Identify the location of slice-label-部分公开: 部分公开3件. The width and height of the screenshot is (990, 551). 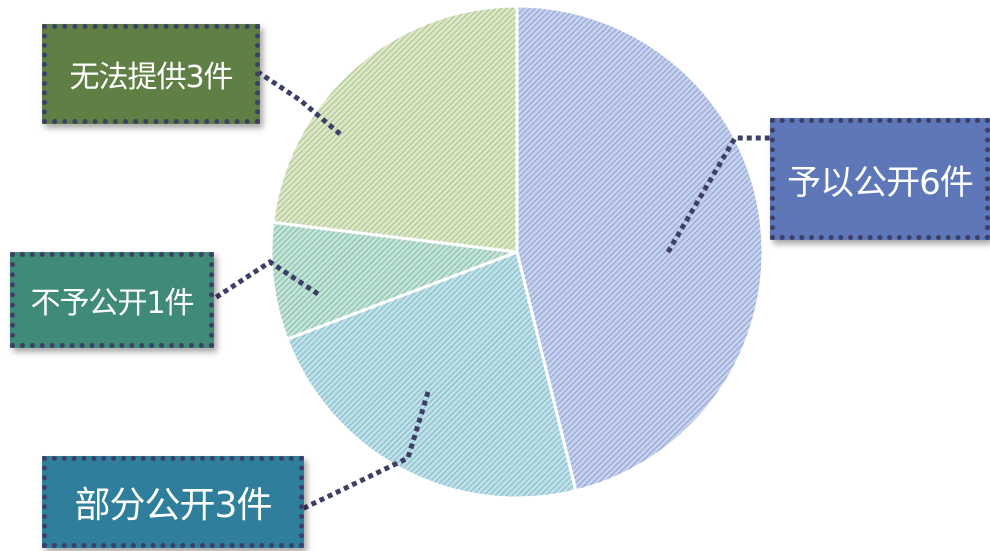
(173, 502).